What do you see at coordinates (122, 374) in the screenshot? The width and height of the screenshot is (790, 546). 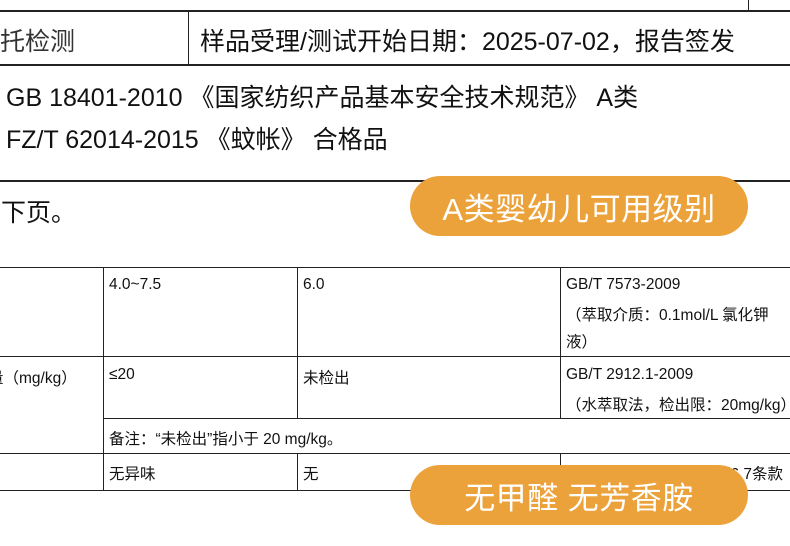 I see `table-cell: ≤20` at bounding box center [122, 374].